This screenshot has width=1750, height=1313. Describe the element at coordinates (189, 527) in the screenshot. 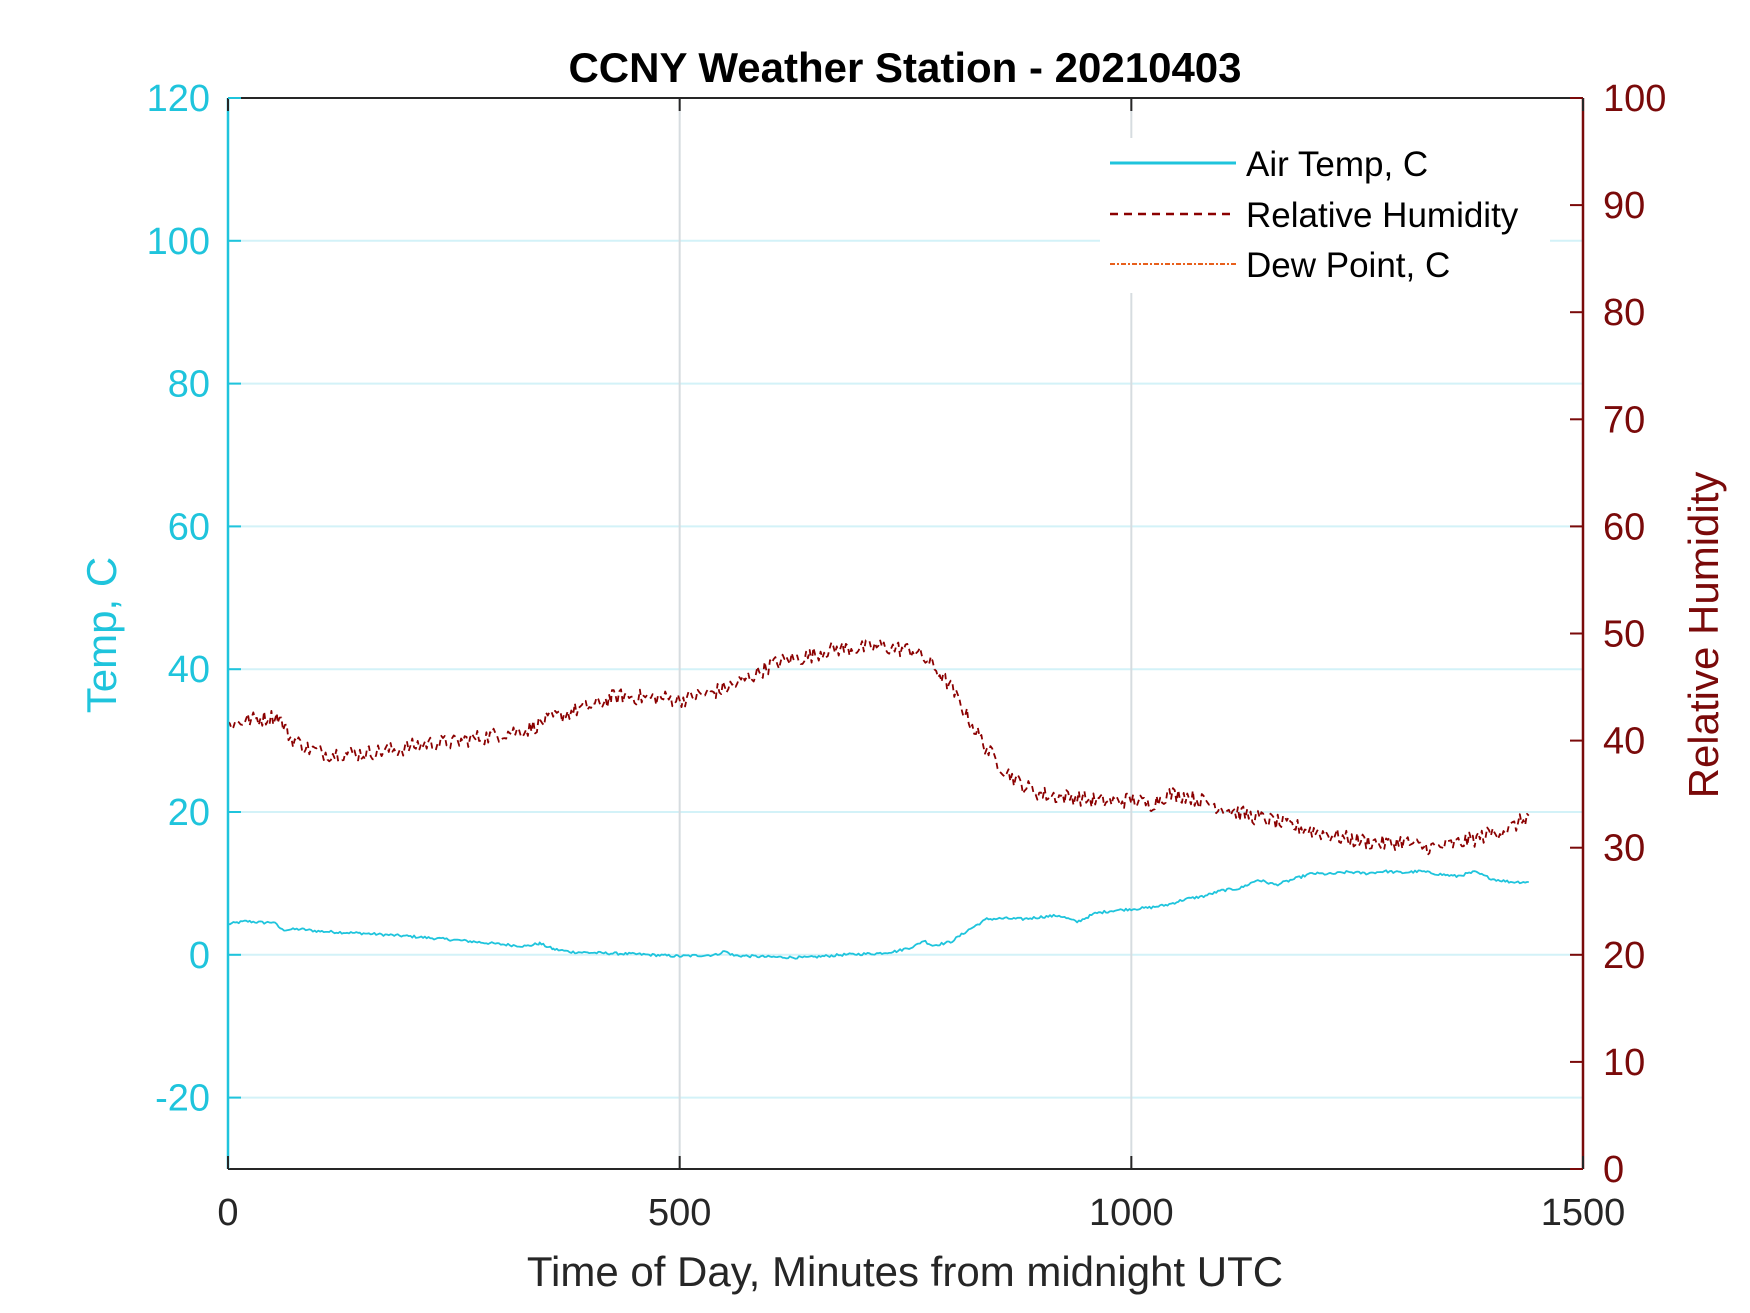

I see `y-left-tick-label: 60` at that location.